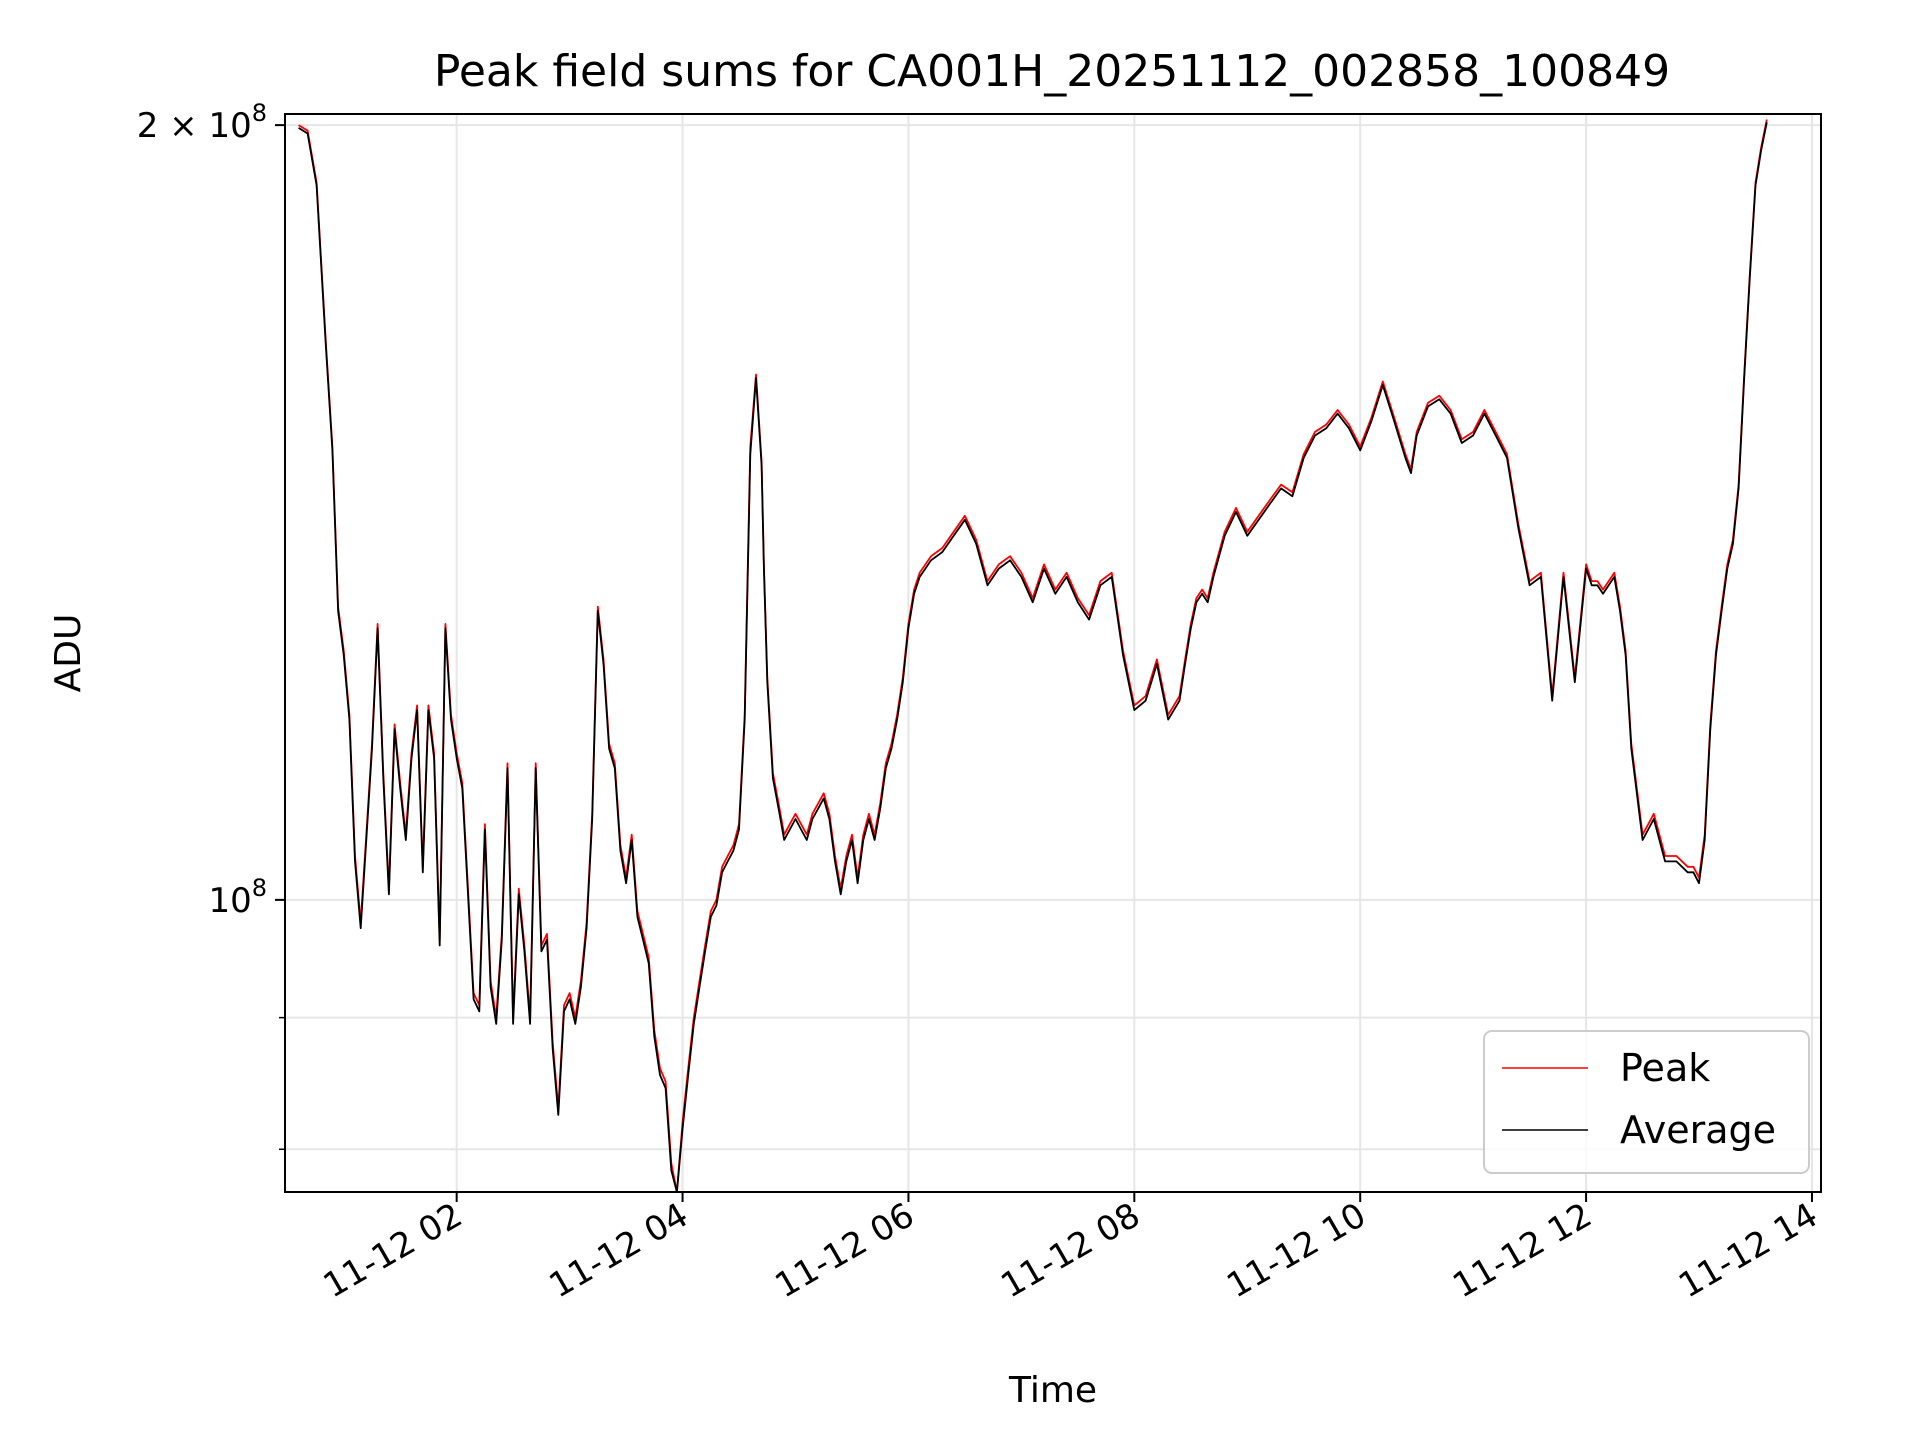 Image resolution: width=1920 pixels, height=1440 pixels. I want to click on y-axis-label: ADU, so click(68, 653).